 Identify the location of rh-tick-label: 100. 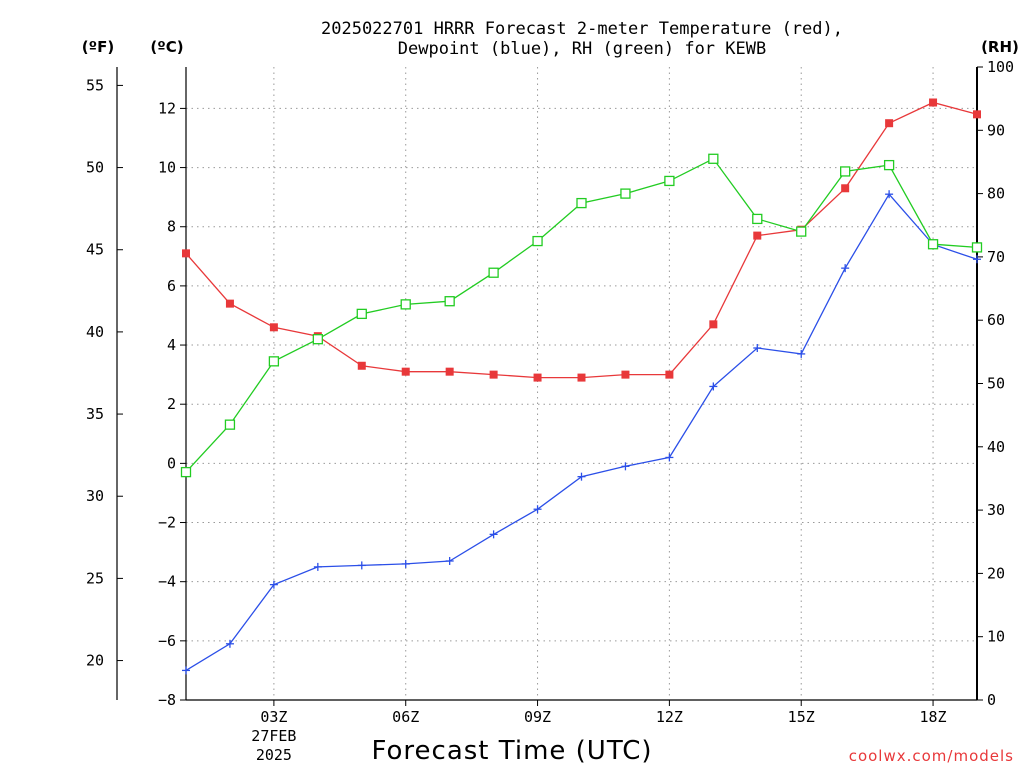
(1000, 67).